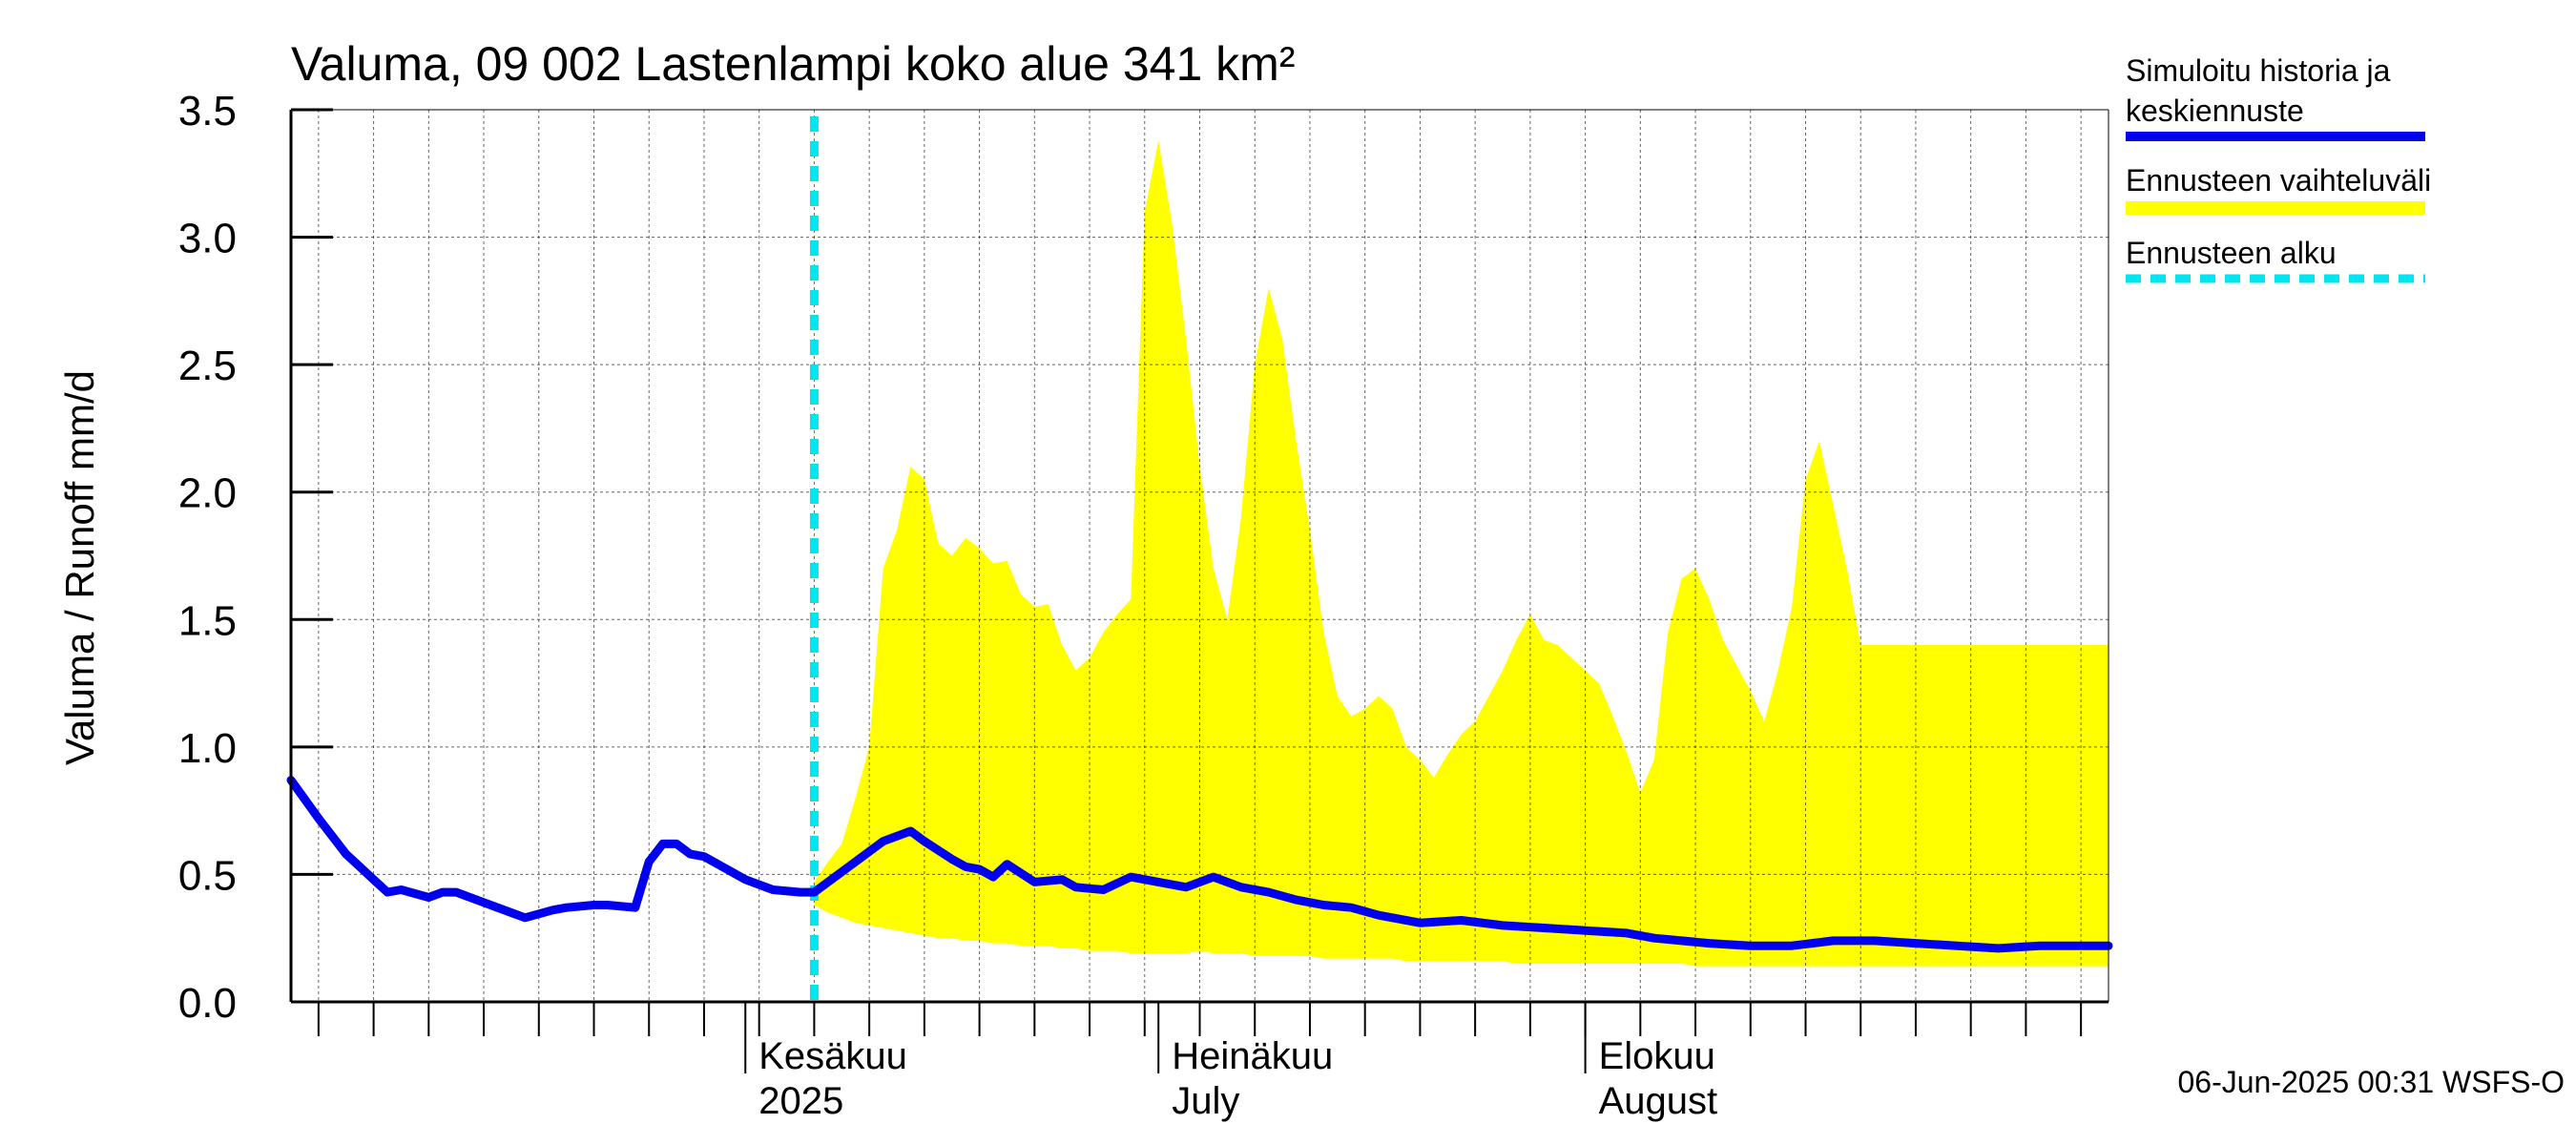  What do you see at coordinates (79, 568) in the screenshot?
I see `y-axis-label: Valuma / Runoff mm/d` at bounding box center [79, 568].